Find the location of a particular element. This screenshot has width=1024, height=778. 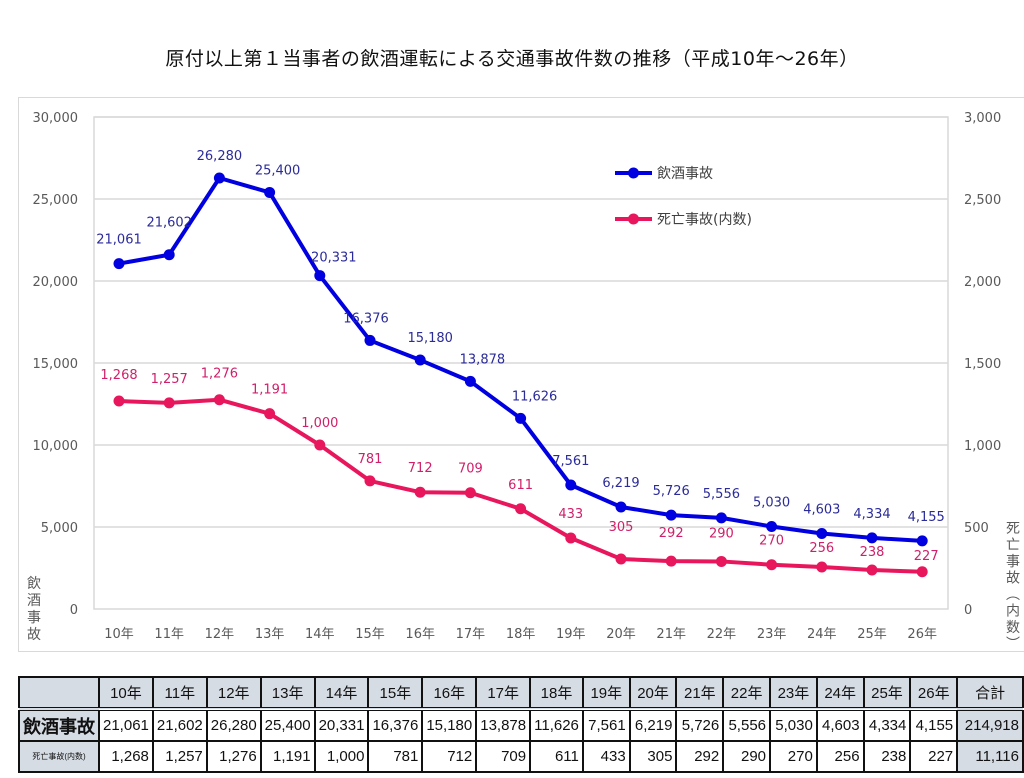

table-header-cell: 20年 is located at coordinates (653, 693).